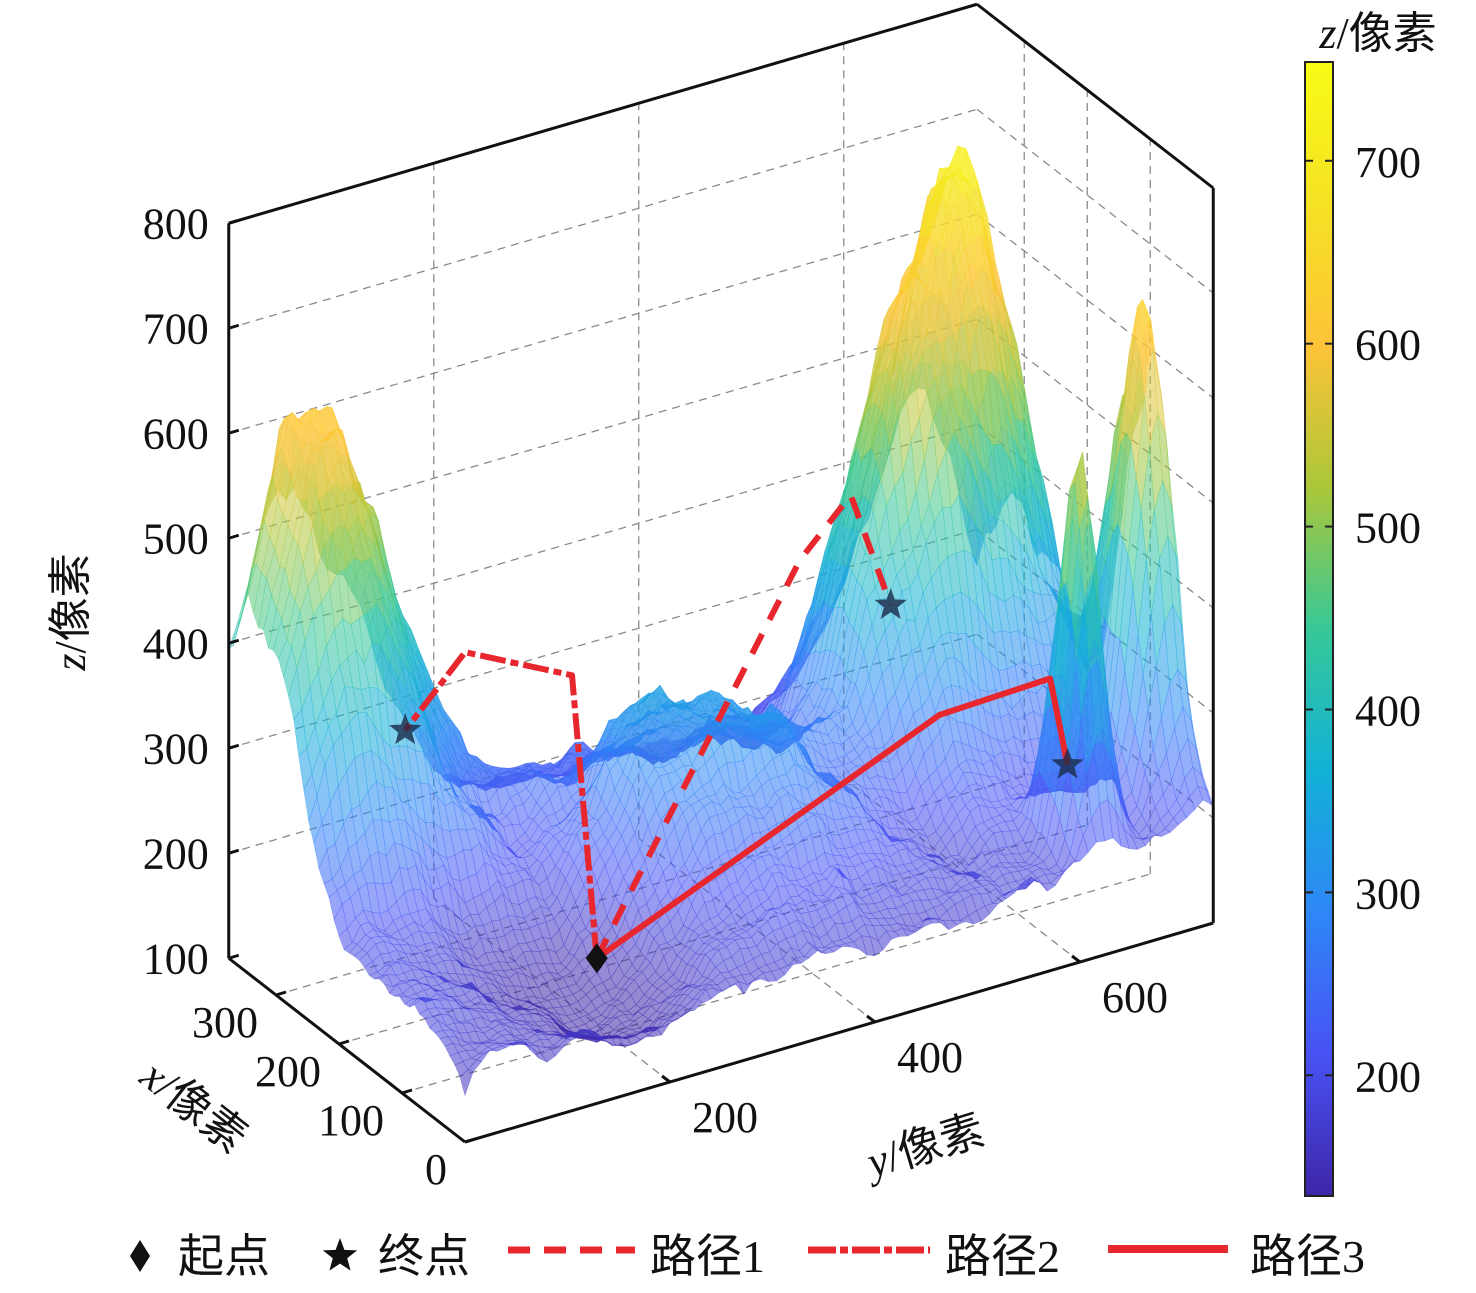 The image size is (1476, 1293). I want to click on legend-path3-label: 路径3, so click(1307, 1256).